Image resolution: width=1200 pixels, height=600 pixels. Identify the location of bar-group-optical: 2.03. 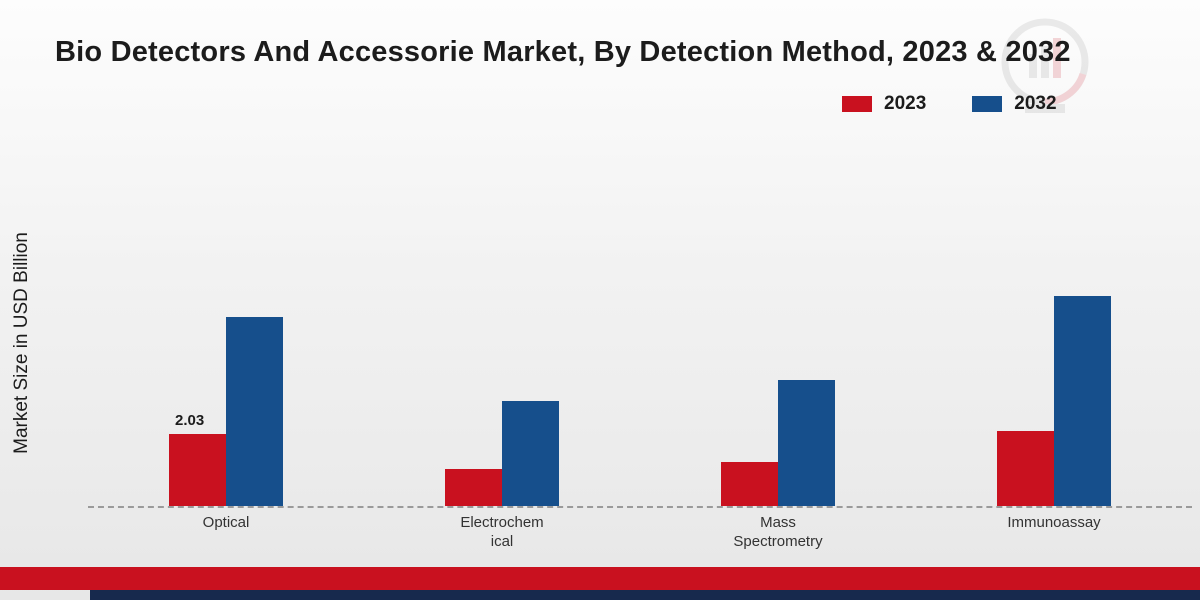
(226, 411).